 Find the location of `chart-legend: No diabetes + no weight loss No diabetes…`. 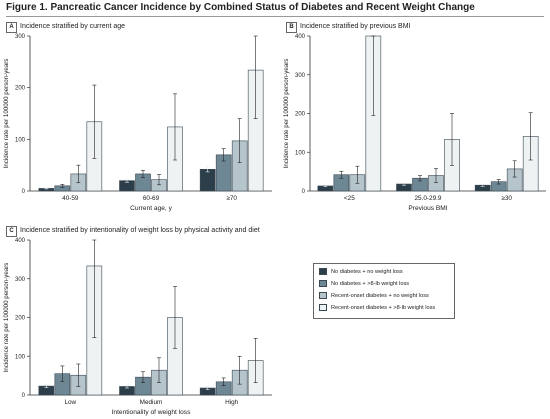

chart-legend: No diabetes + no weight loss No diabetes… is located at coordinates (384, 291).